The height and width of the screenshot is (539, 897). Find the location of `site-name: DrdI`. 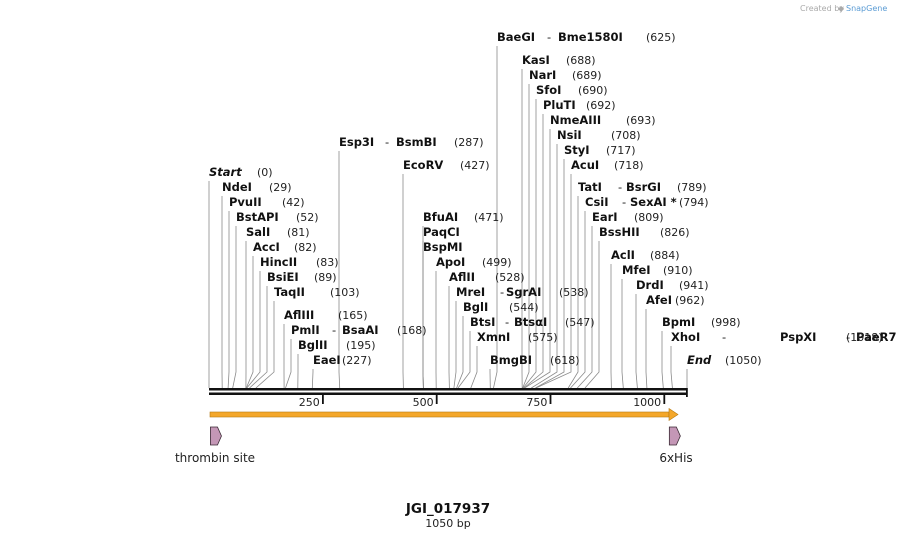

site-name: DrdI is located at coordinates (650, 285).